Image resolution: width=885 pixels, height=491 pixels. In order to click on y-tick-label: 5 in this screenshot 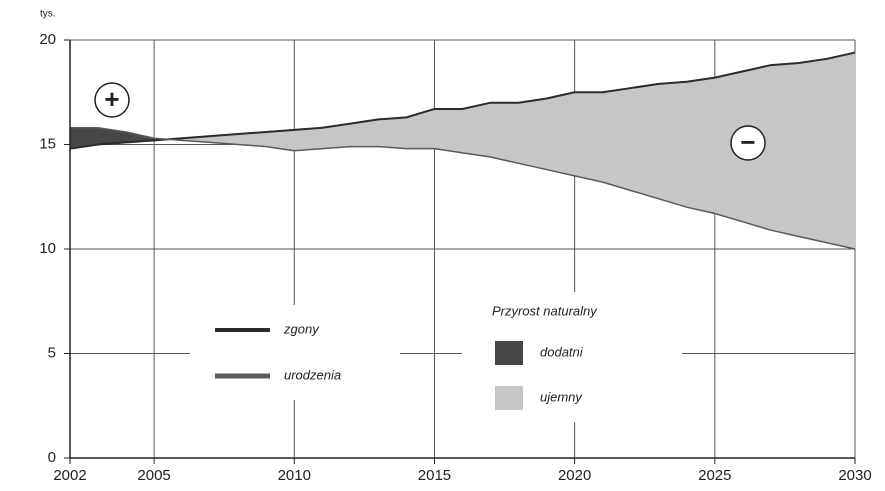, I will do `click(52, 352)`.